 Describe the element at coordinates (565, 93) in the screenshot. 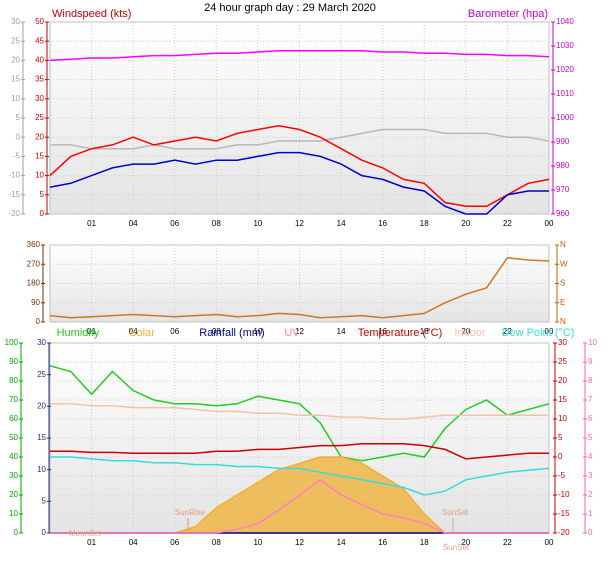

I see `y-tick-label: 1010` at that location.